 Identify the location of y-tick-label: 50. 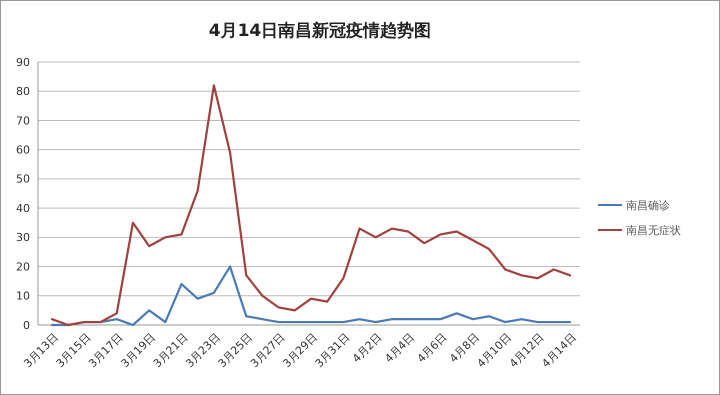
(23, 179).